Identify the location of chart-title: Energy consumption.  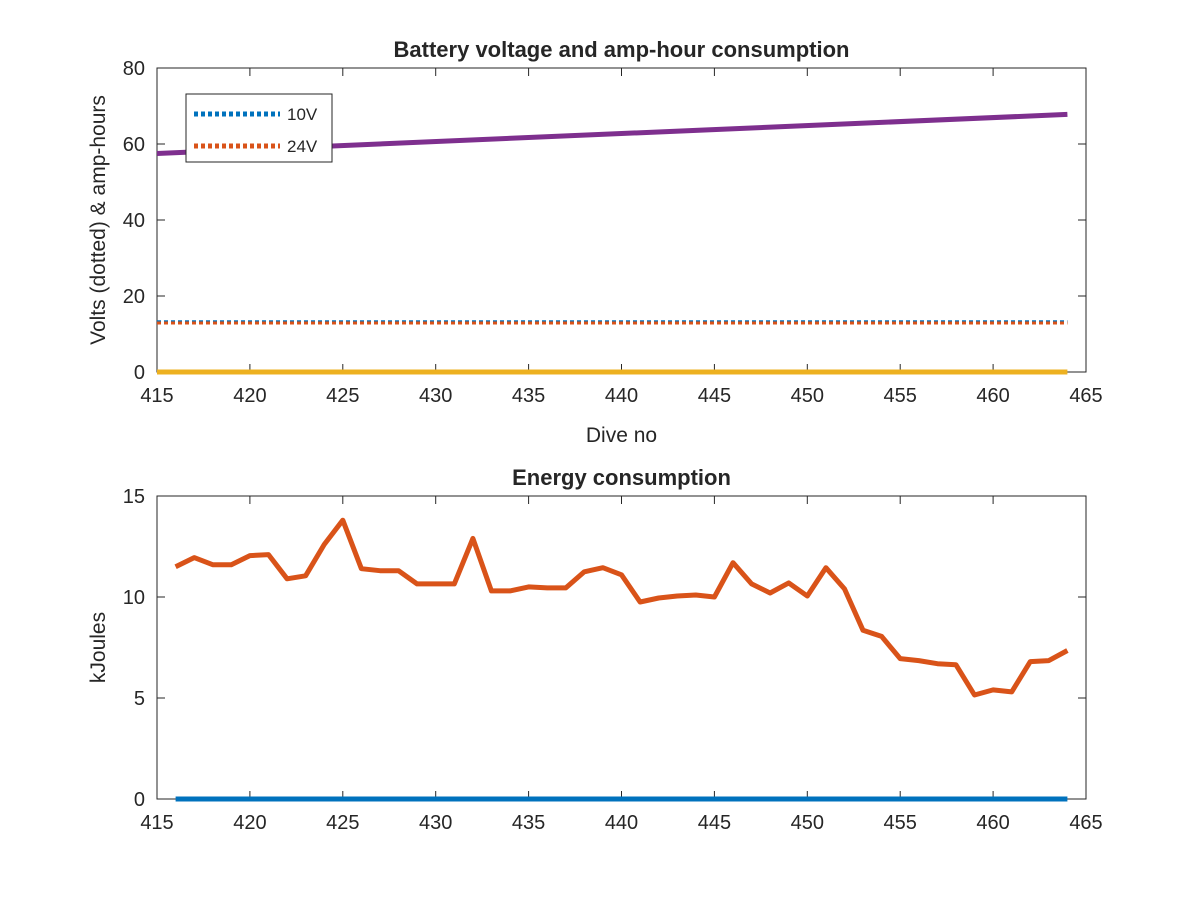
(621, 477).